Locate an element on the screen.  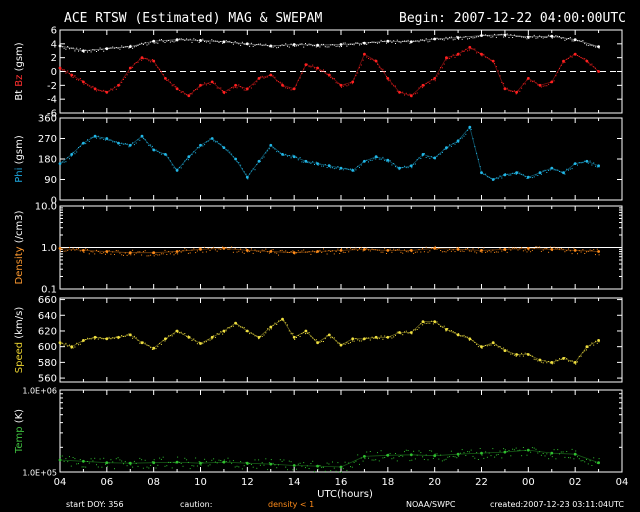
footer-start-doy: start DOY: 356 is located at coordinates (95, 504).